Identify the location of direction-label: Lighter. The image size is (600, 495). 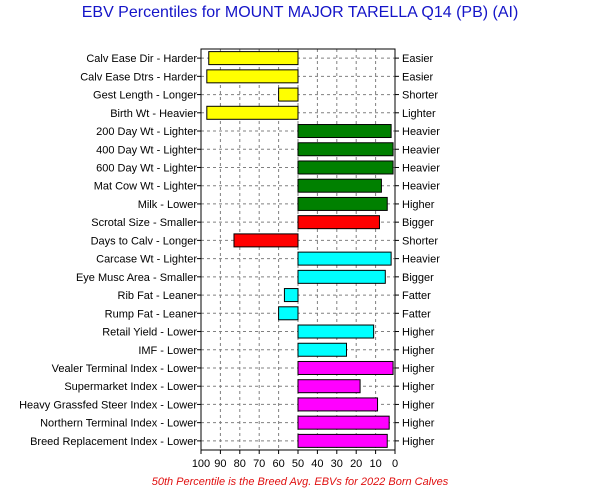
(419, 114).